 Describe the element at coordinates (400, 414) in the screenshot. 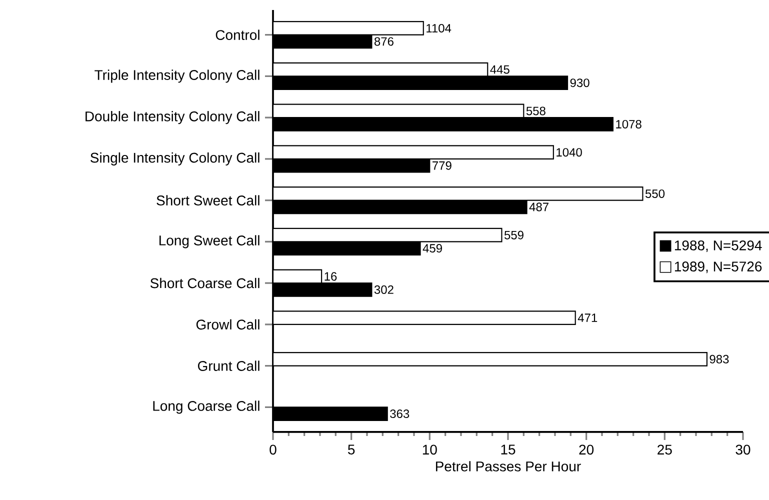

I see `annotation: 363` at that location.